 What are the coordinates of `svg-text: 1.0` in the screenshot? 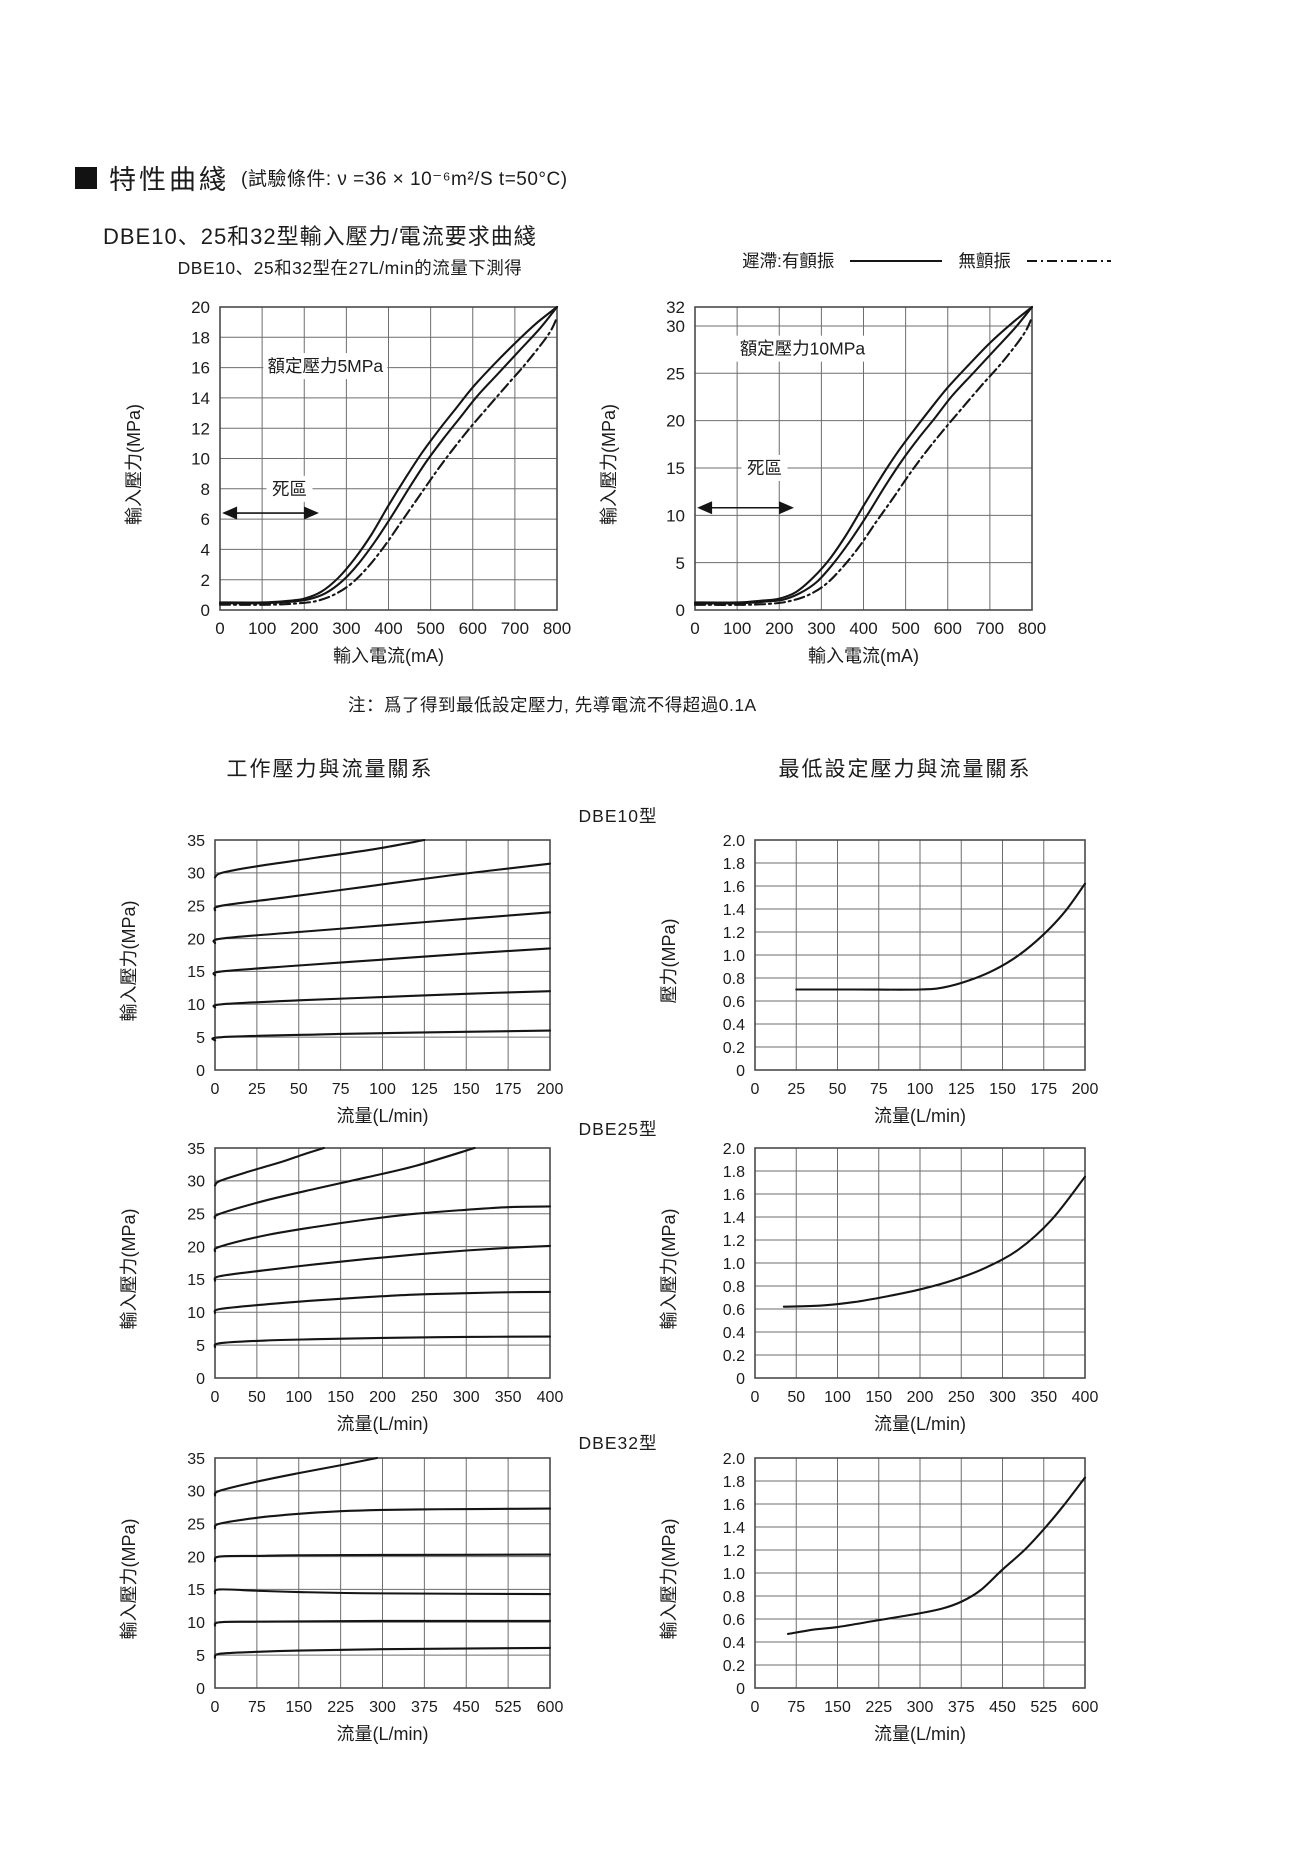 It's located at (734, 1574).